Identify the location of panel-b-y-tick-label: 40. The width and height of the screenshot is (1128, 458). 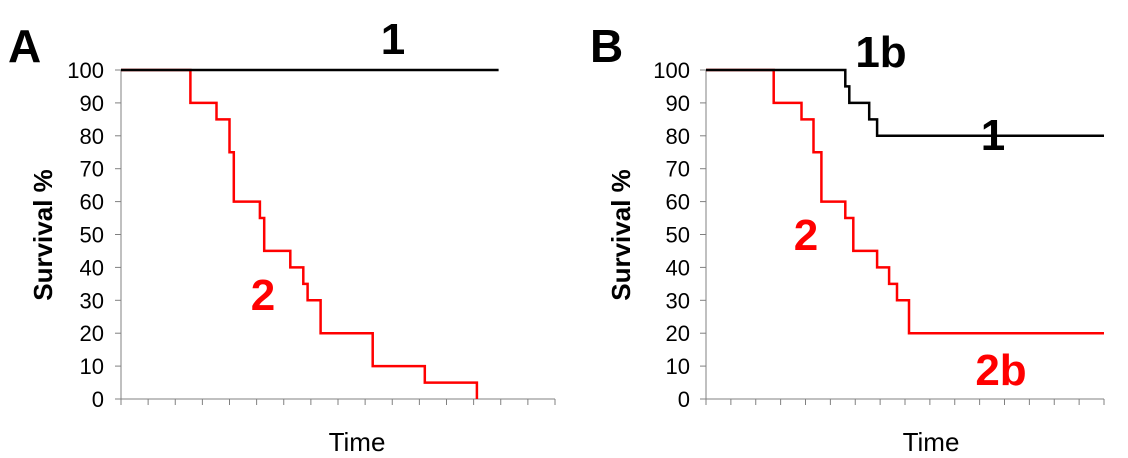
(678, 267).